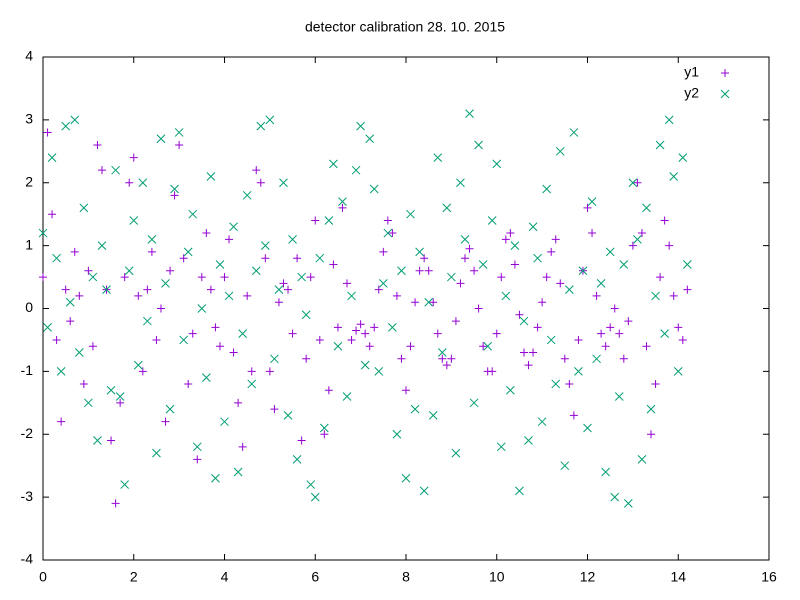 The image size is (800, 600). Describe the element at coordinates (691, 72) in the screenshot. I see `legend-label: y1` at that location.